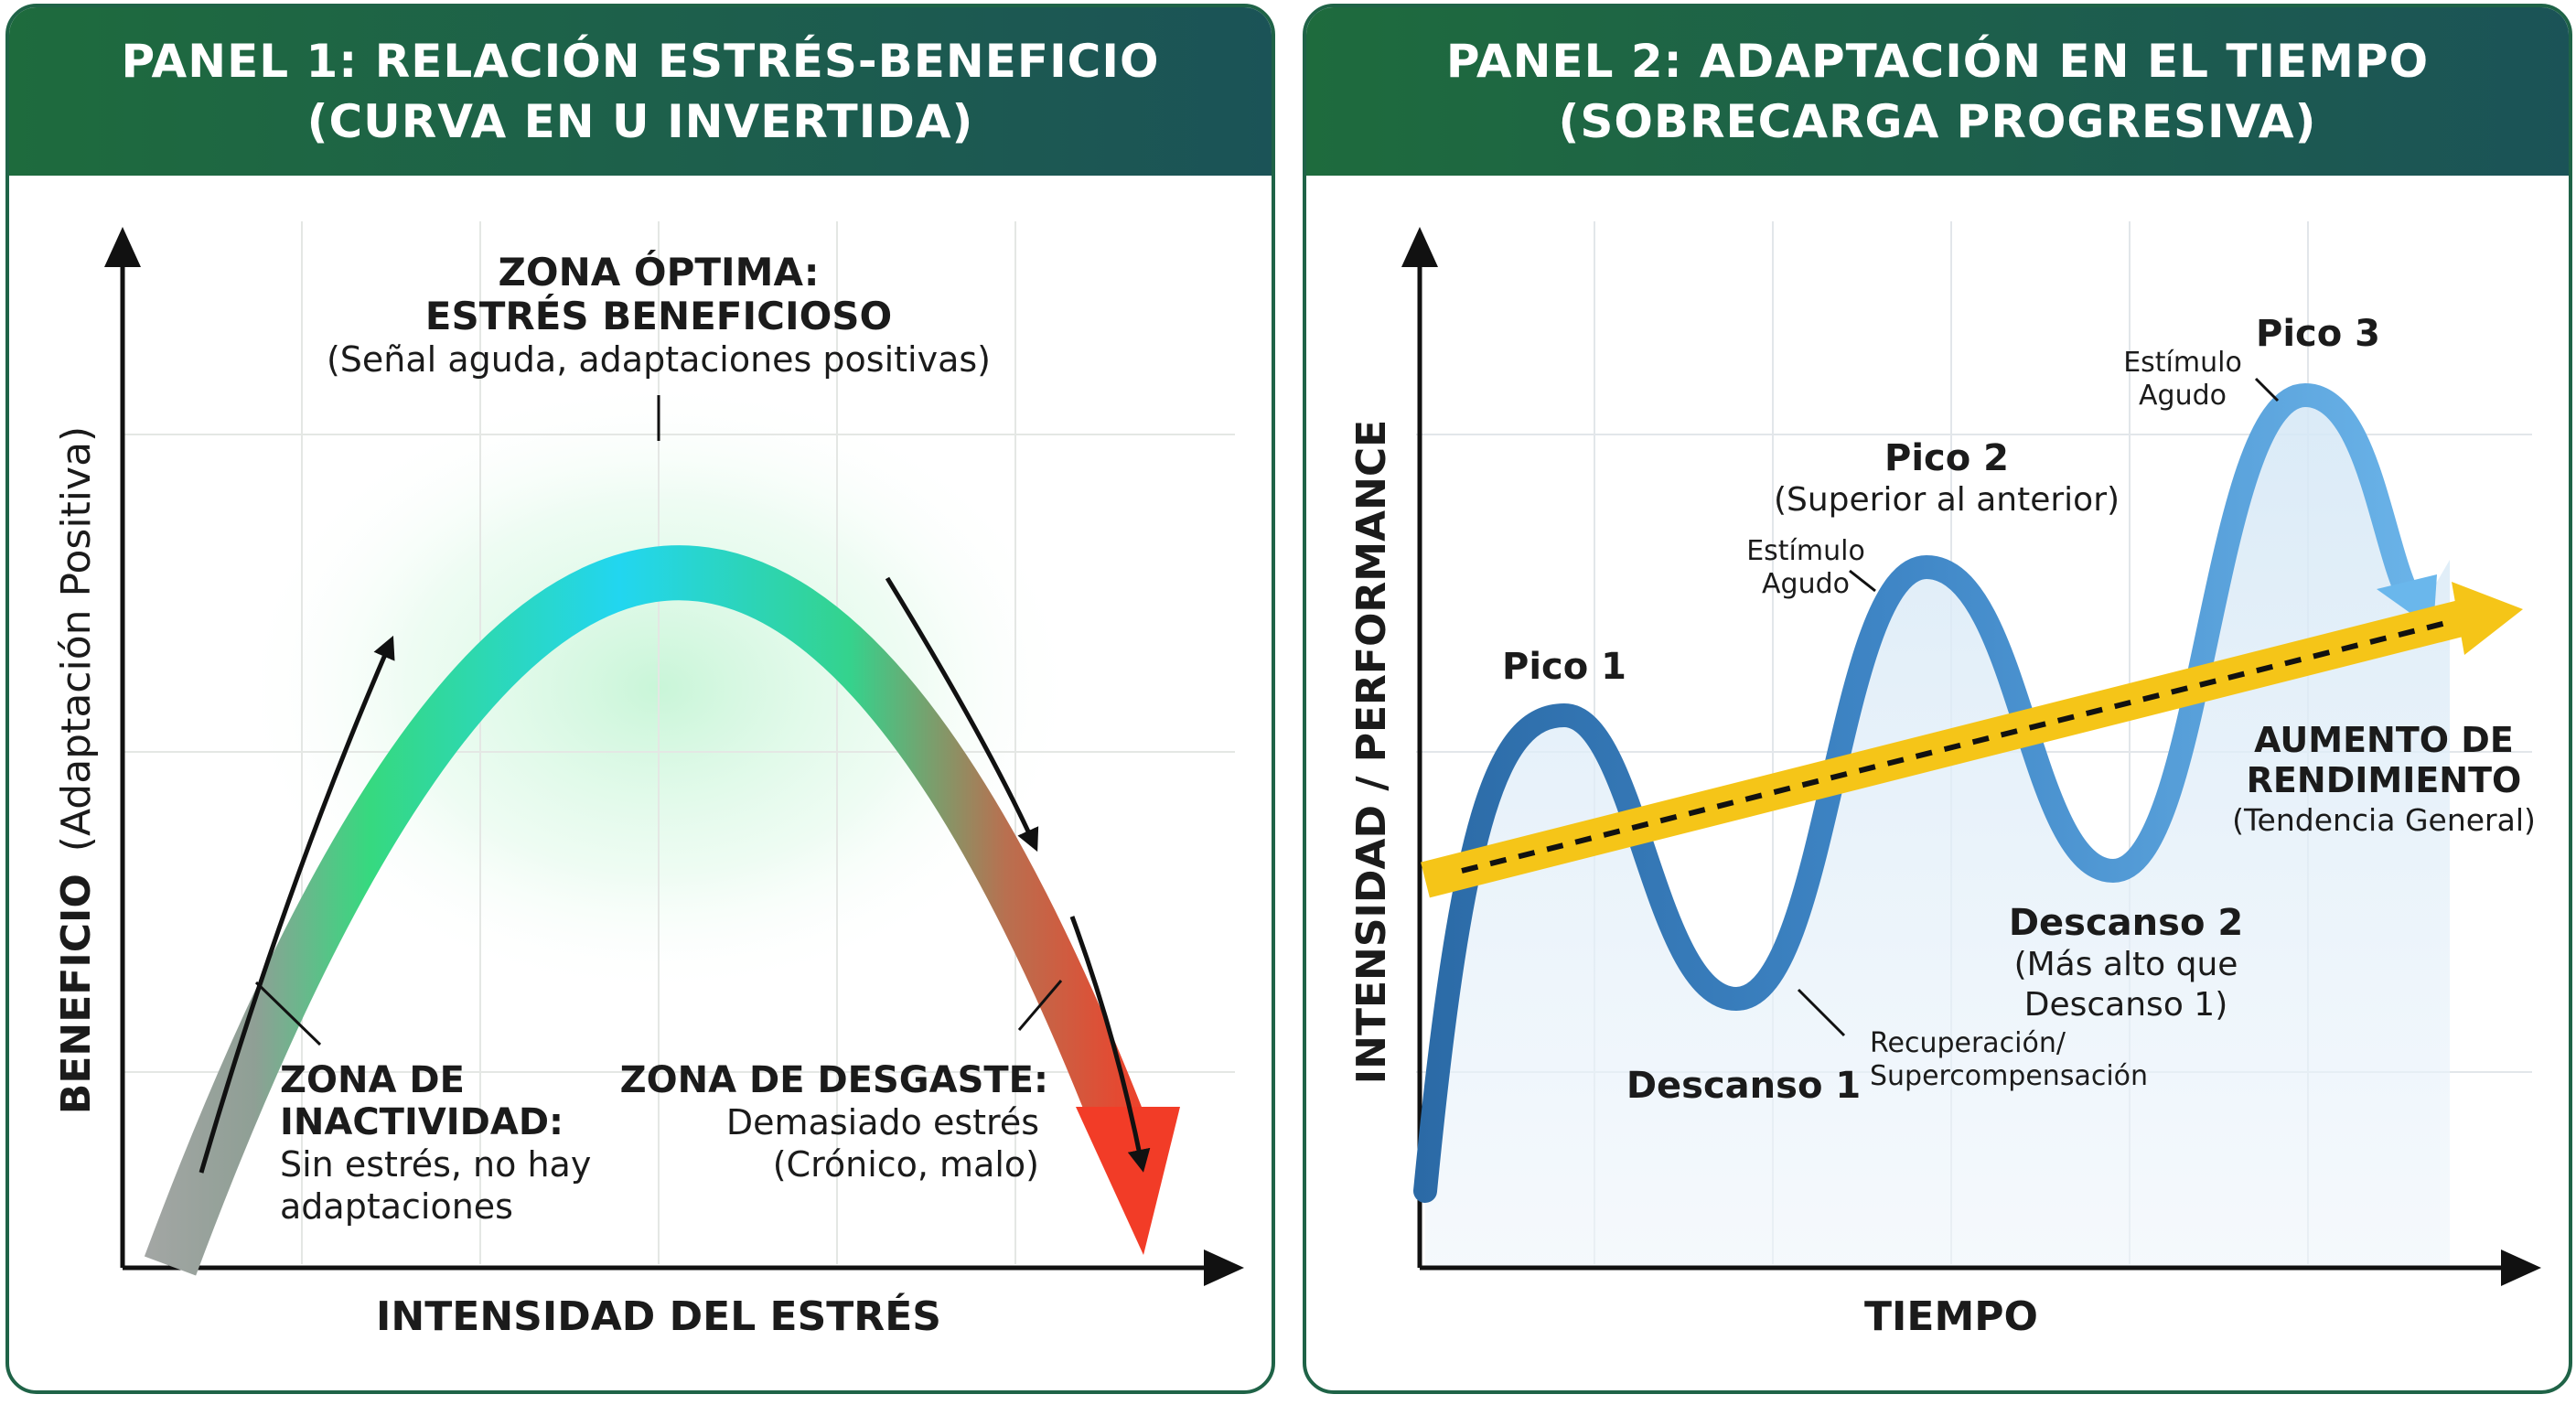 The height and width of the screenshot is (1405, 2576). I want to click on estimulo3-leader-line, so click(2267, 389).